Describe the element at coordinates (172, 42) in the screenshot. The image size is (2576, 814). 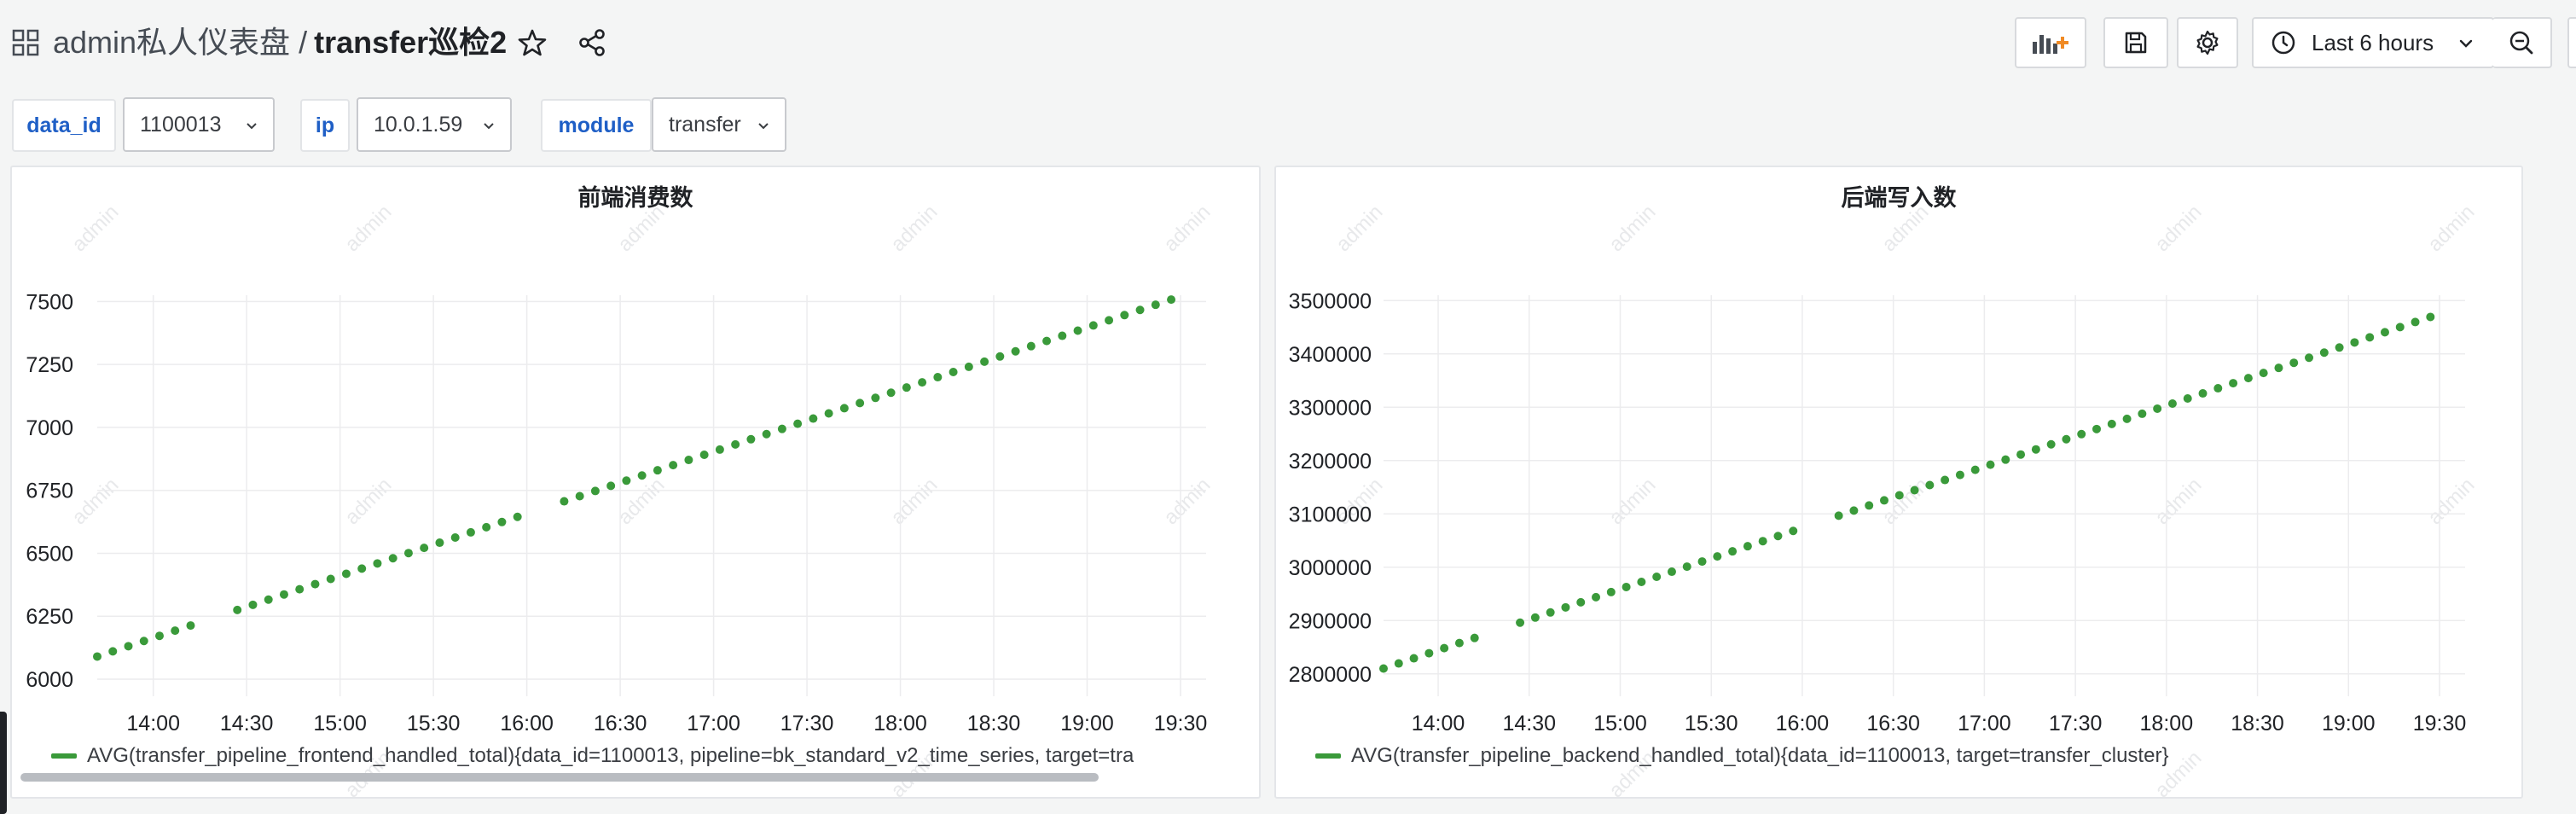
I see `breadcrumb-folder: admin私人仪表盘` at that location.